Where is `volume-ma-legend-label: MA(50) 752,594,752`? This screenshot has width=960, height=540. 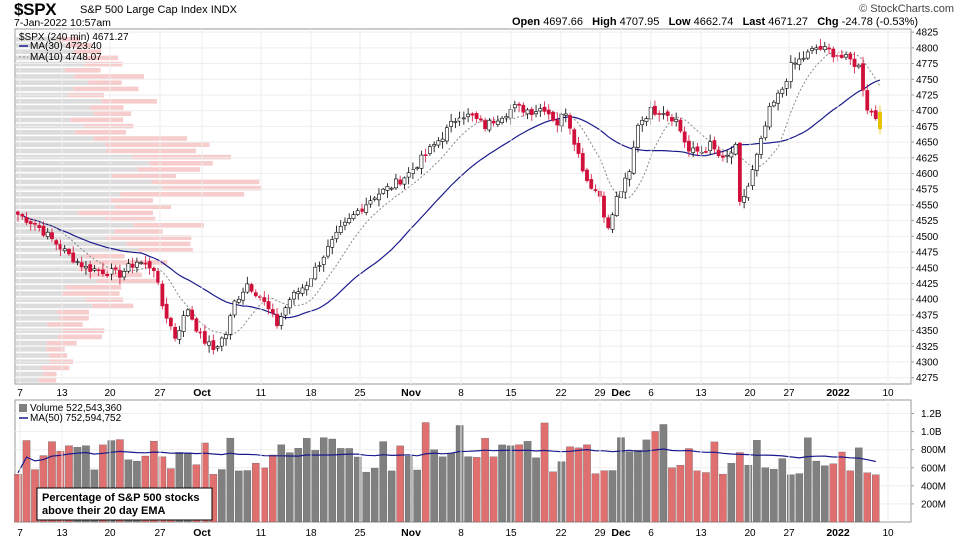 volume-ma-legend-label: MA(50) 752,594,752 is located at coordinates (76, 418).